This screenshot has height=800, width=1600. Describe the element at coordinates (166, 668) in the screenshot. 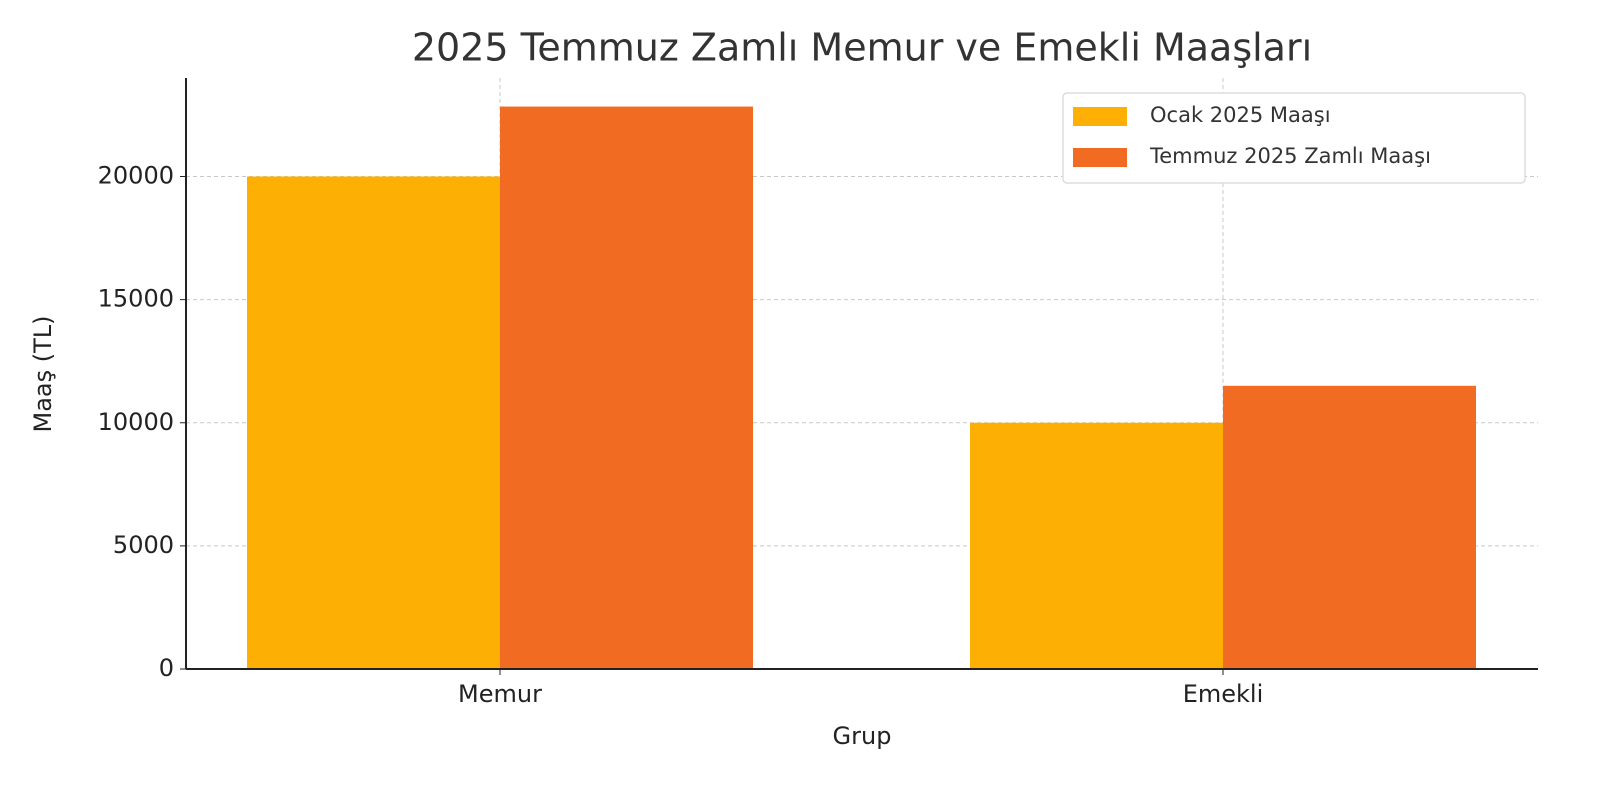

I see `y-tick-label: 0` at that location.